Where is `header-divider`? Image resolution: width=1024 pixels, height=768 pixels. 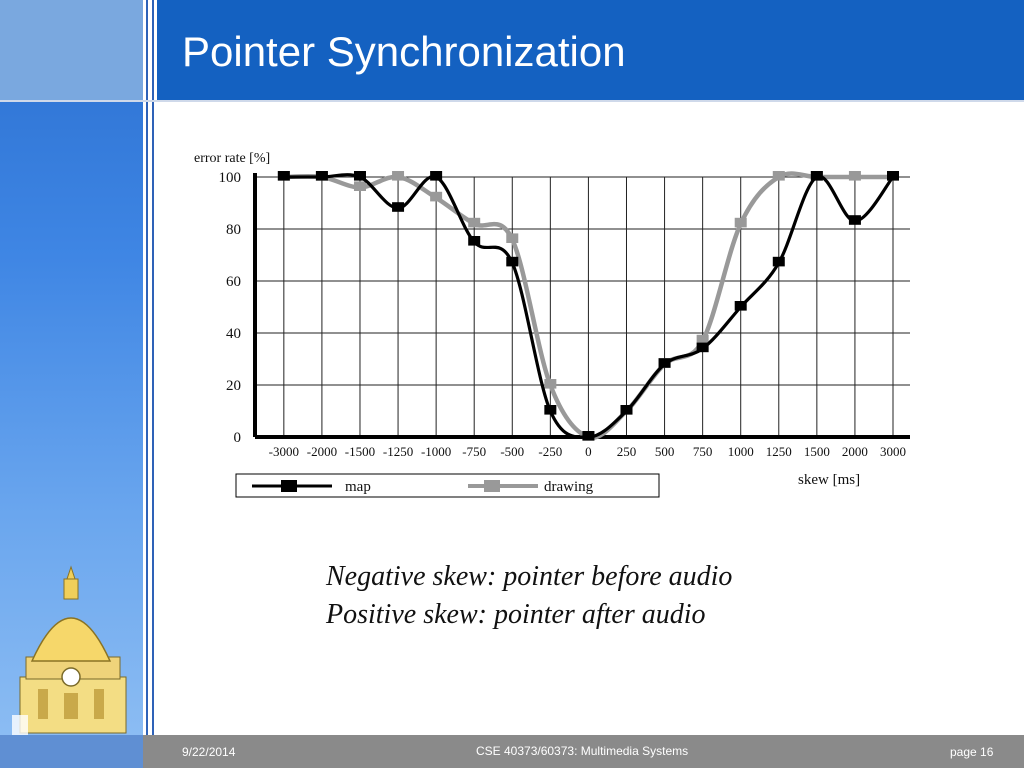
header-divider is located at coordinates (512, 101).